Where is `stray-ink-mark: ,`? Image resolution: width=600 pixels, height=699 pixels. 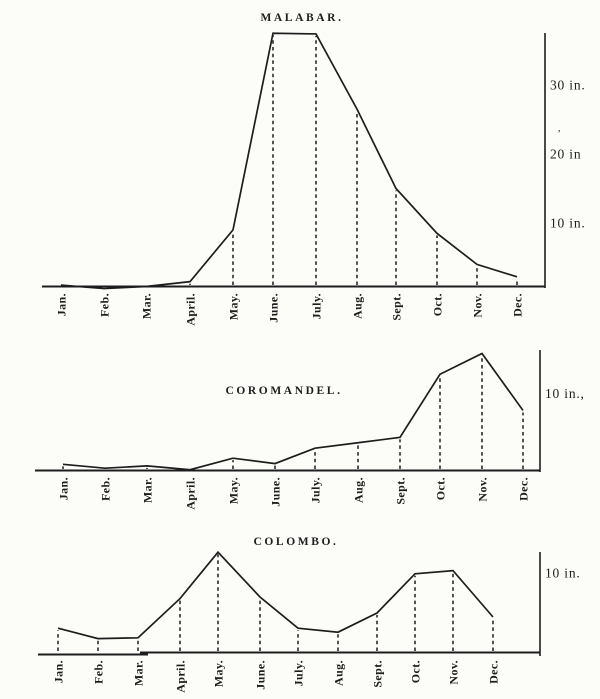 stray-ink-mark: , is located at coordinates (559, 128).